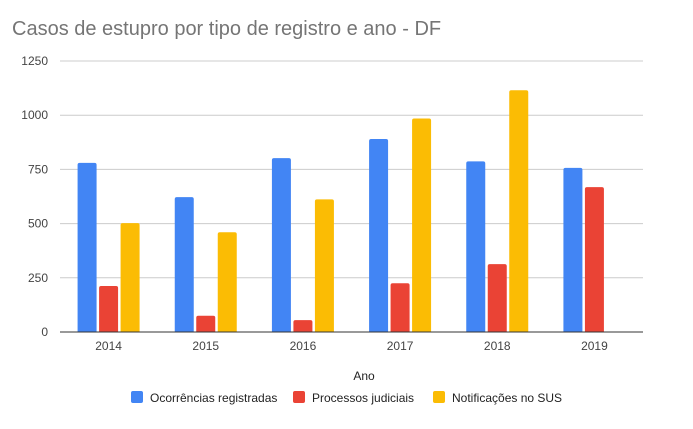  I want to click on x-tick-label: 2014, so click(108, 346).